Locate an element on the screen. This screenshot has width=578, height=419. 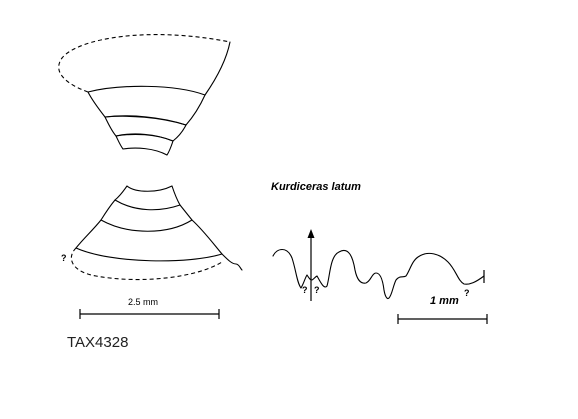
cross-section-scale-label: 2.5 mm is located at coordinates (143, 302).